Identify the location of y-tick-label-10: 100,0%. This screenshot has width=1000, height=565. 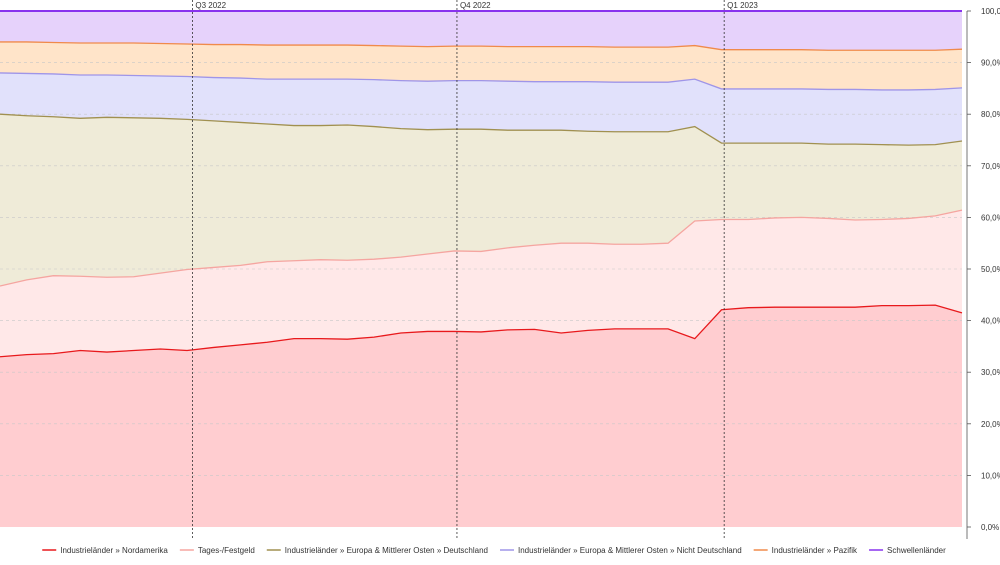
(990, 11).